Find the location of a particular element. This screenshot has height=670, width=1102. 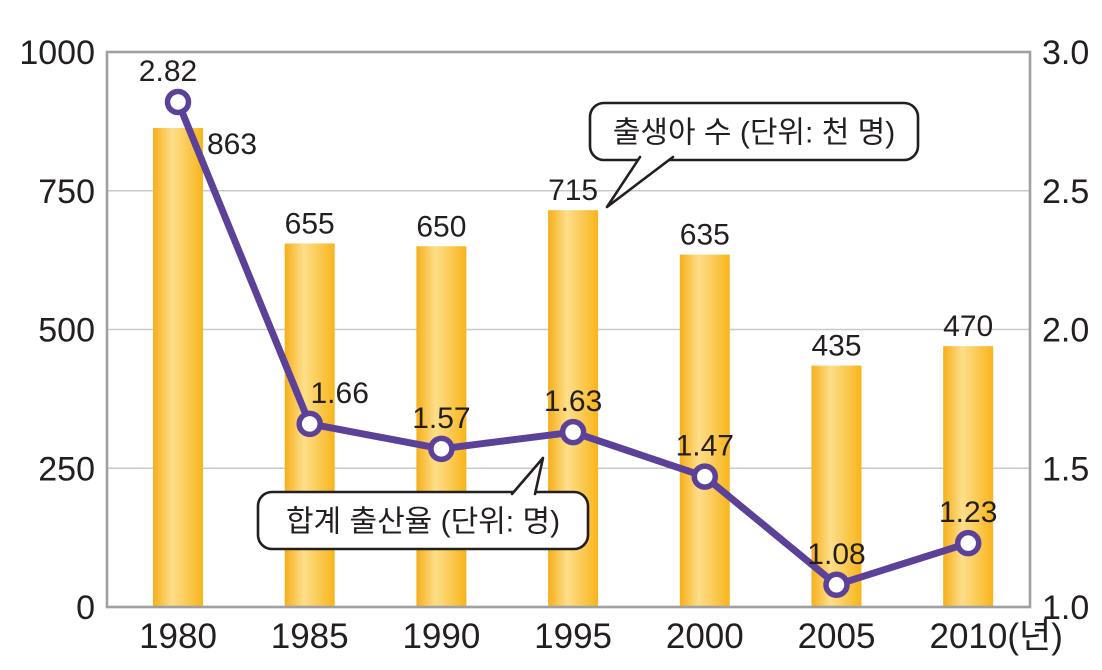

bar-value-label-1980: 863 is located at coordinates (232, 144).